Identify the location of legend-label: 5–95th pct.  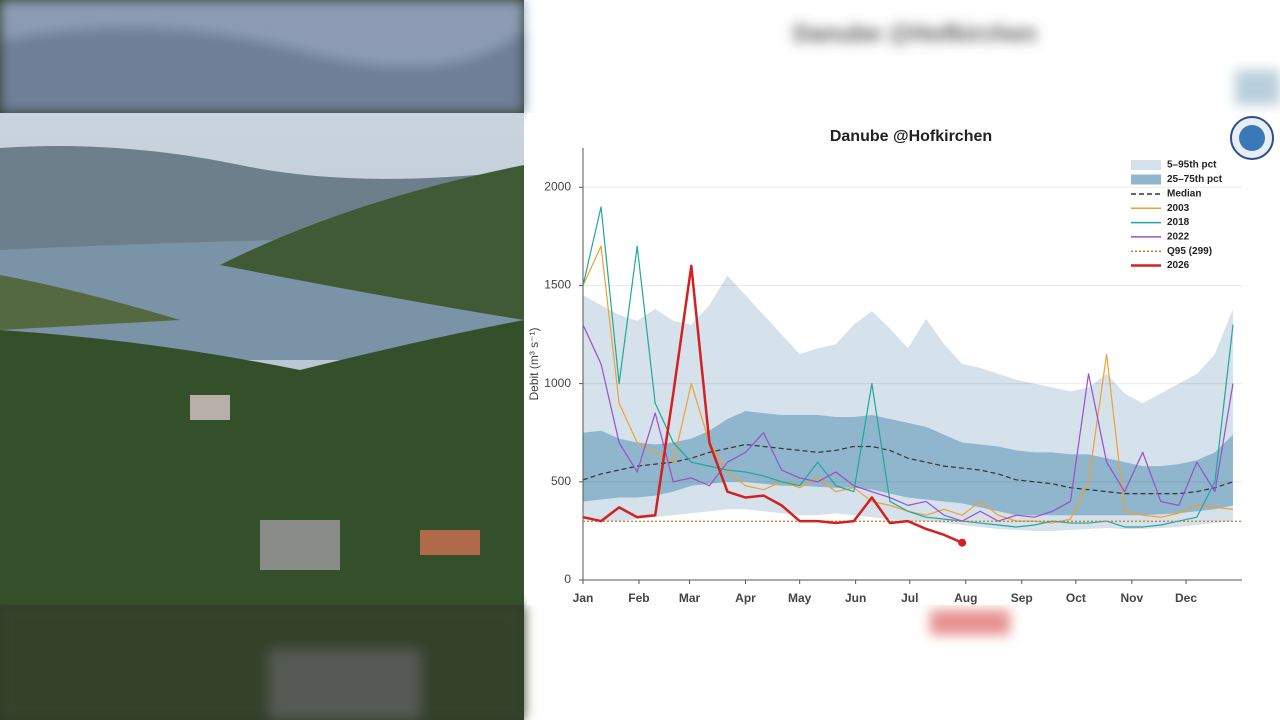
(1192, 165).